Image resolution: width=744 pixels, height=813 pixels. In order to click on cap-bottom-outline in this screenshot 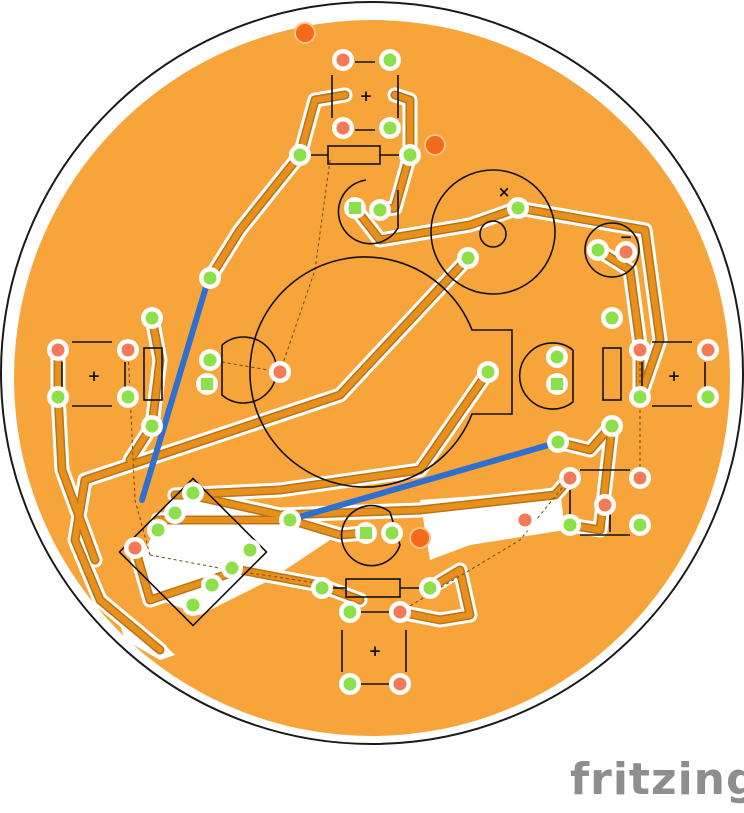, I will do `click(374, 648)`.